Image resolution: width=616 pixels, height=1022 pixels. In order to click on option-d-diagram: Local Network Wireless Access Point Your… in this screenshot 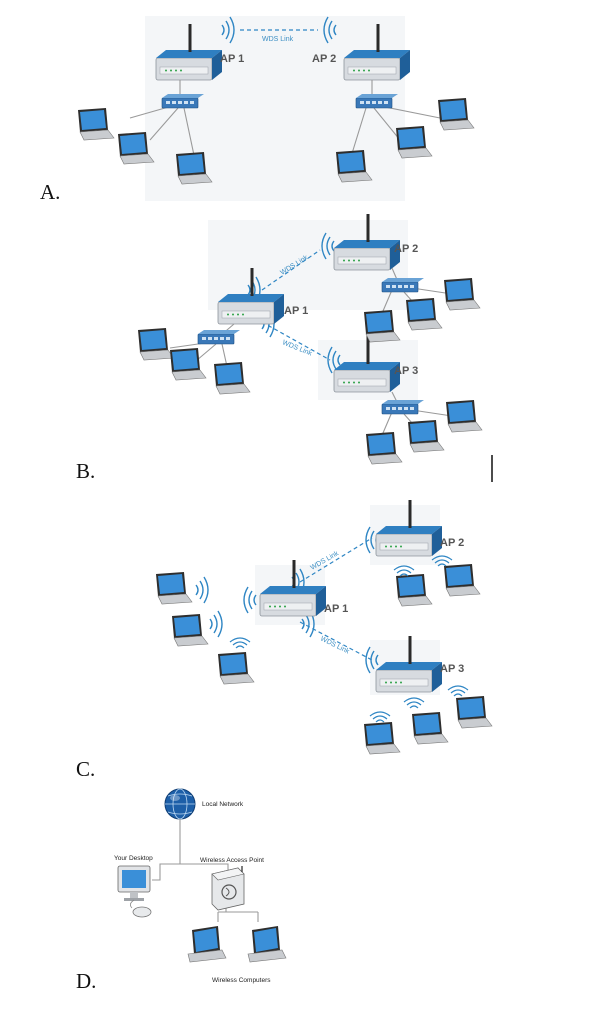, I will do `click(200, 886)`.